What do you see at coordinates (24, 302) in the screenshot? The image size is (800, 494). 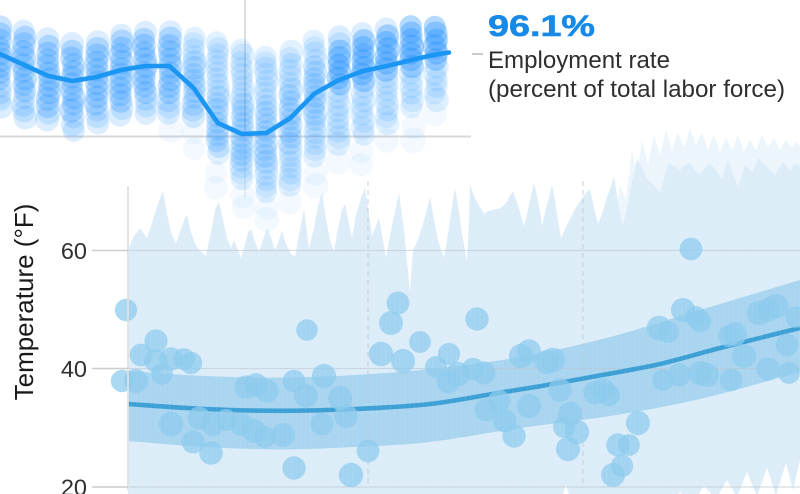 I see `svg-text: Temperature (°F)` at bounding box center [24, 302].